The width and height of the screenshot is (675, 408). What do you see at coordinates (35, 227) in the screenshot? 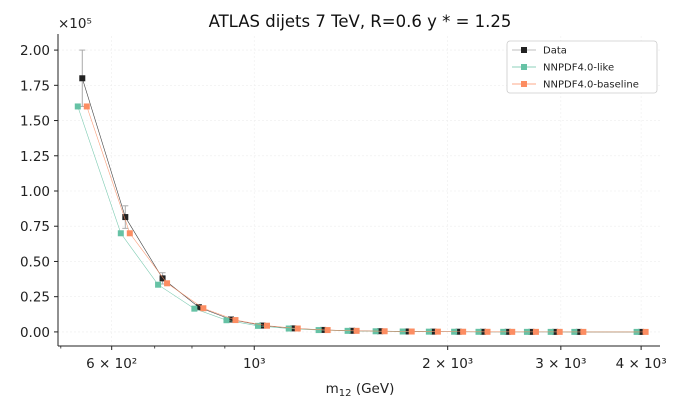
I see `y-tick-label: 0.75` at bounding box center [35, 227].